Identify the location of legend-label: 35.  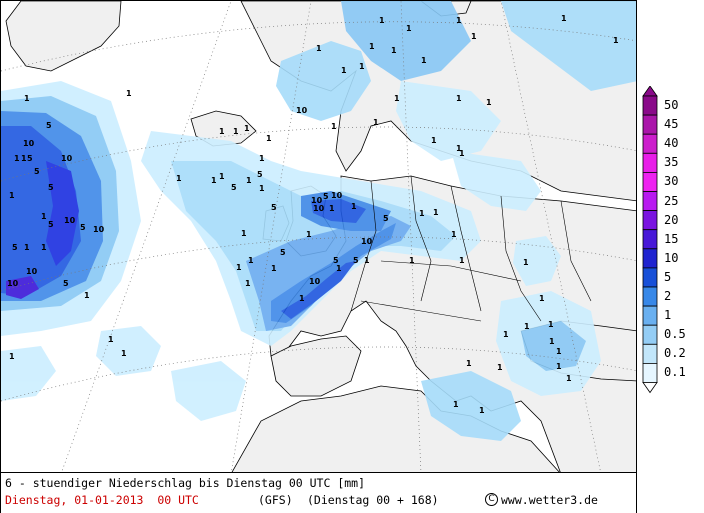
(671, 162).